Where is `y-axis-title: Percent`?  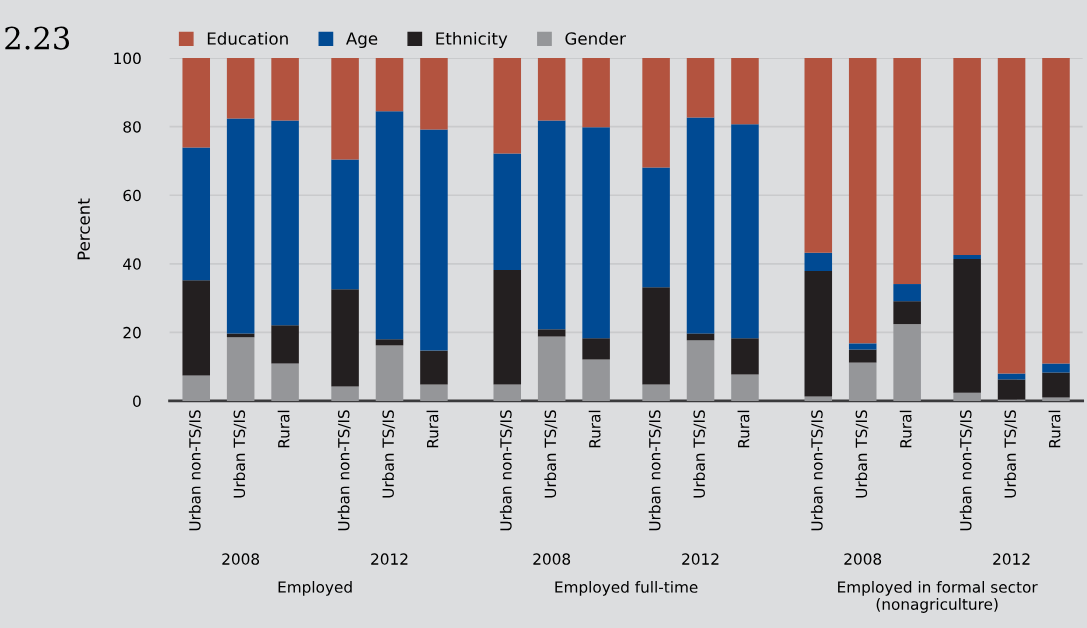 y-axis-title: Percent is located at coordinates (83, 229).